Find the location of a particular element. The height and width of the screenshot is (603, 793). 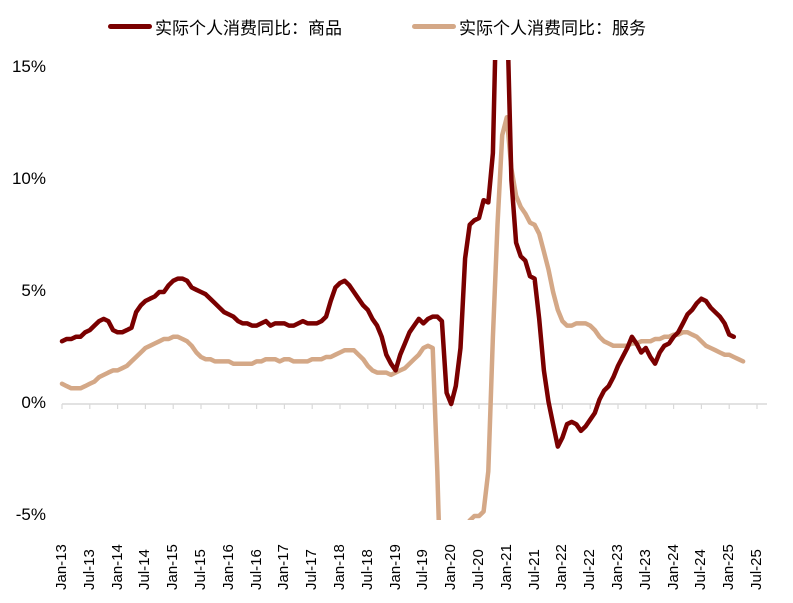

legend-label-goods: 实际个人消费同比：商品 is located at coordinates (248, 29).